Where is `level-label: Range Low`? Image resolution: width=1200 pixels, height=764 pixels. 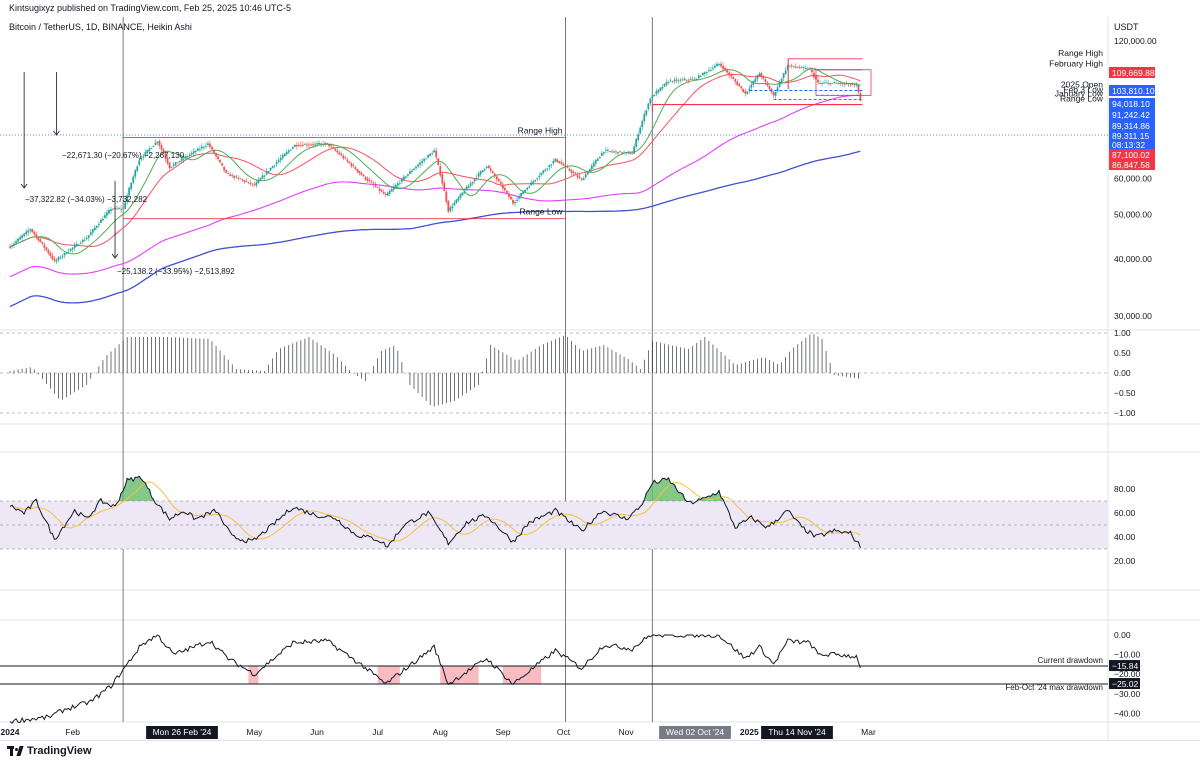 level-label: Range Low is located at coordinates (541, 212).